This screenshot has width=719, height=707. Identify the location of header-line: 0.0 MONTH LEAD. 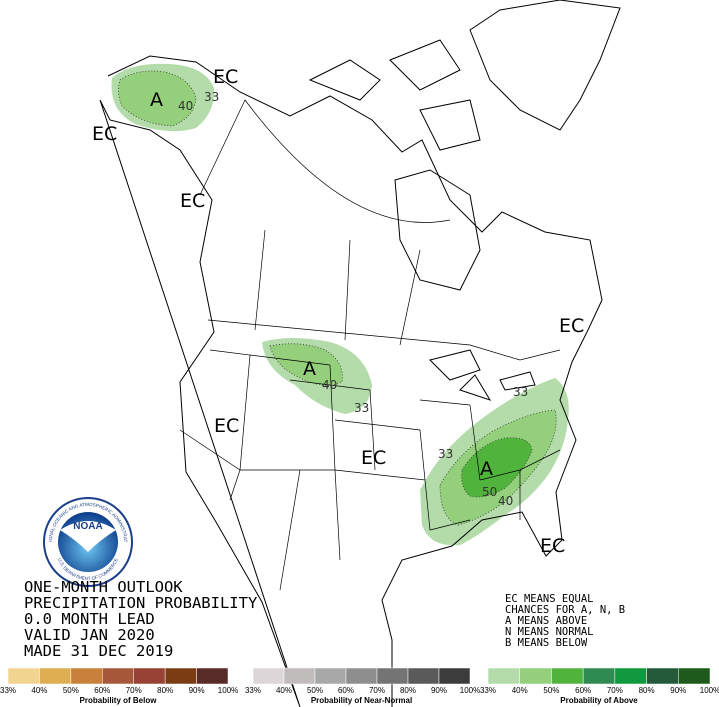
(89, 619).